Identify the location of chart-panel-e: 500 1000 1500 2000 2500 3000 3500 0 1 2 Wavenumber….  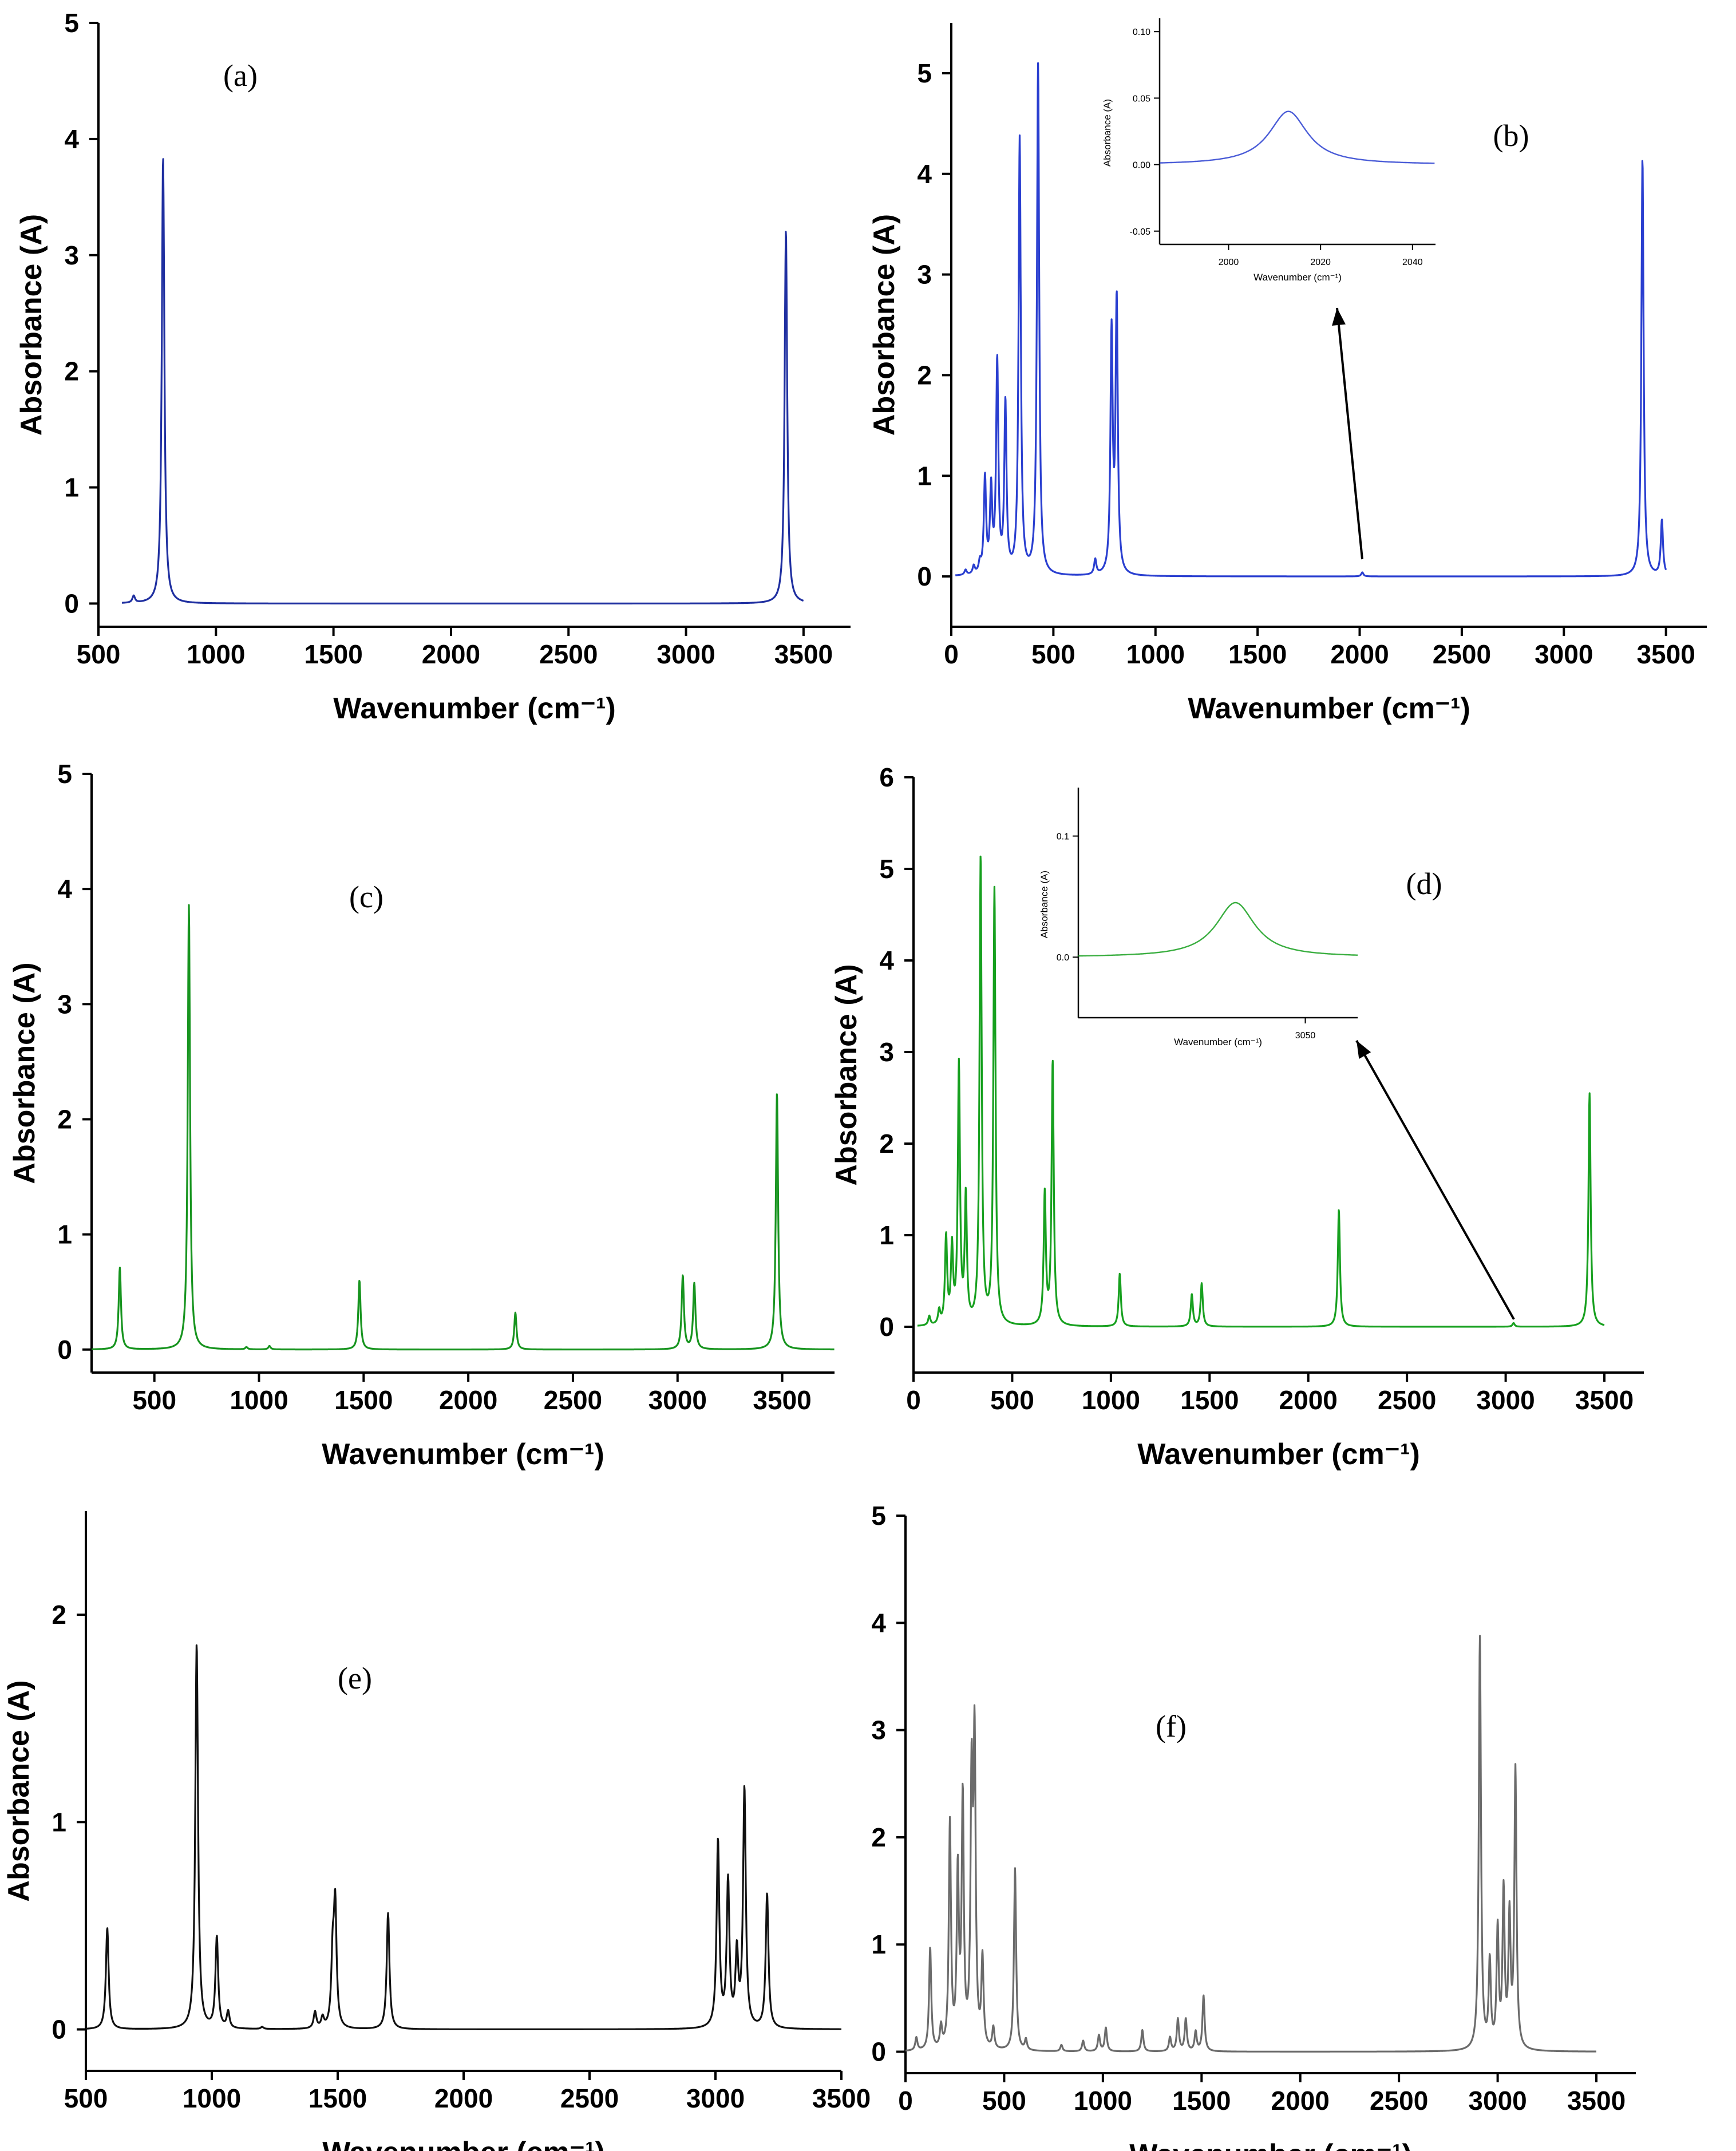
(436, 1831).